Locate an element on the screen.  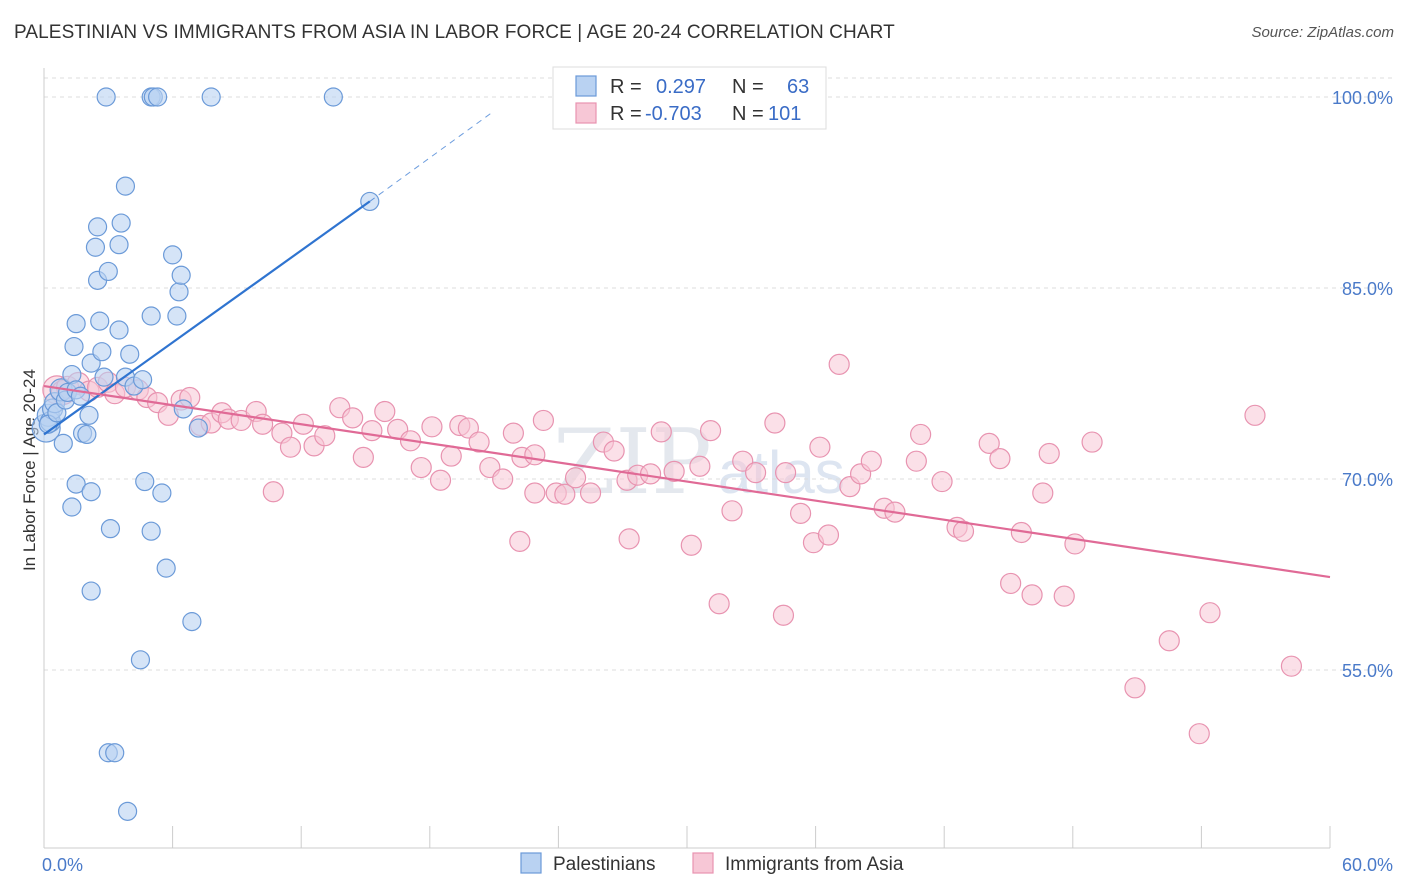
legend-n-value-0: 63 is located at coordinates (798, 87).